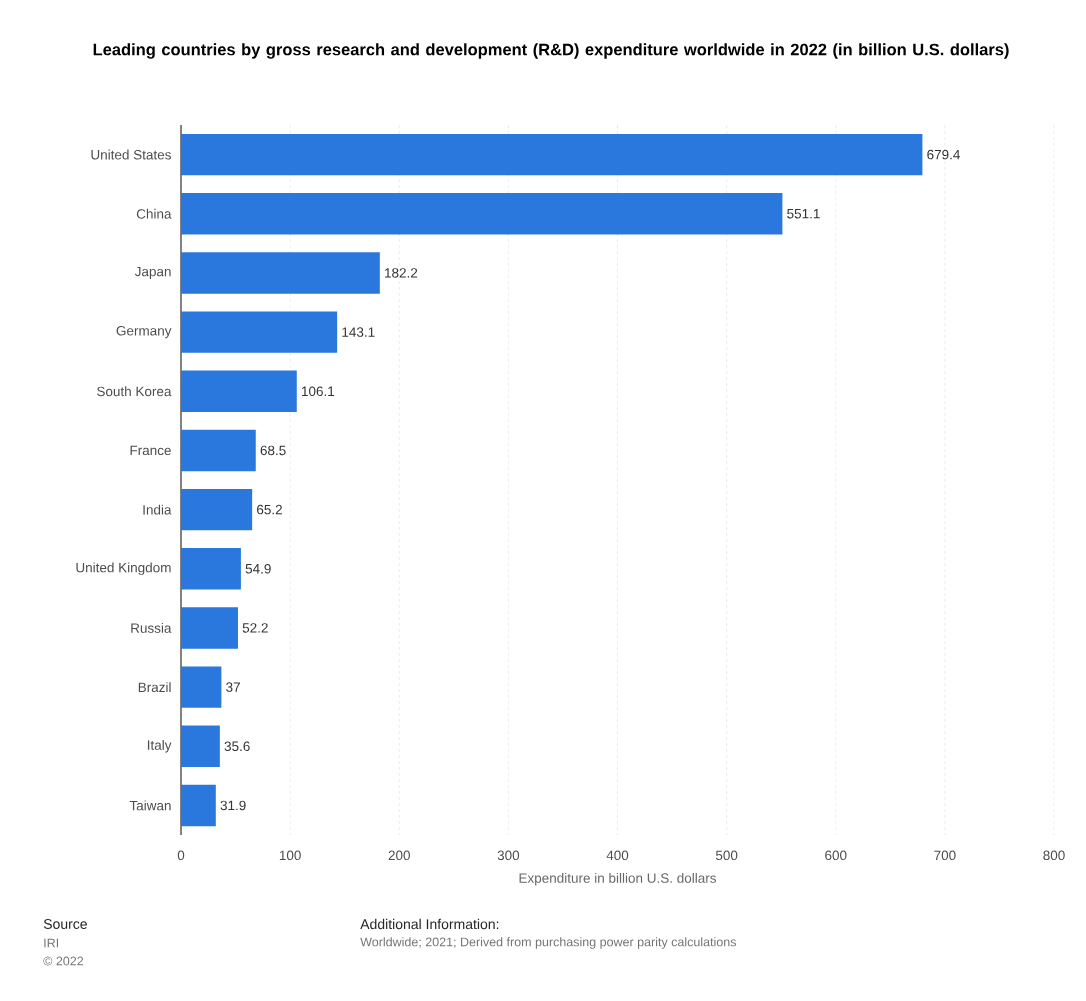 This screenshot has width=1086, height=1001. Describe the element at coordinates (233, 805) in the screenshot. I see `data-label: 31.9` at that location.